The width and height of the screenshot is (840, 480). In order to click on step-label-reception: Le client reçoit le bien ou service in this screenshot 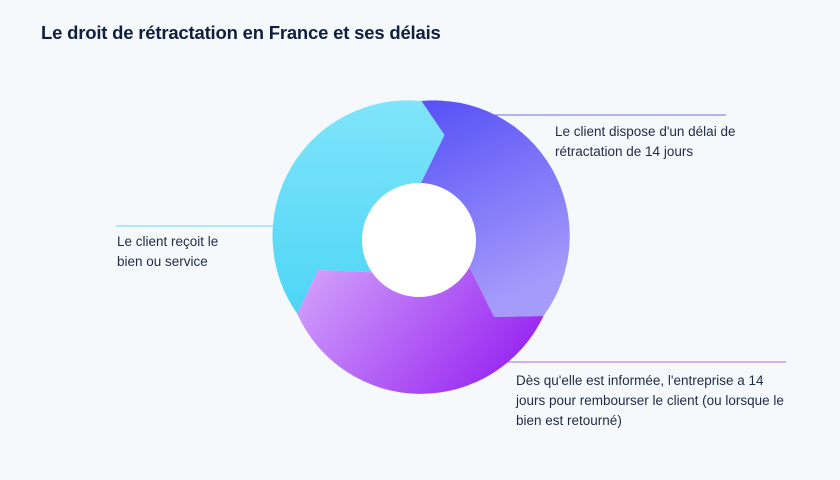, I will do `click(168, 251)`.